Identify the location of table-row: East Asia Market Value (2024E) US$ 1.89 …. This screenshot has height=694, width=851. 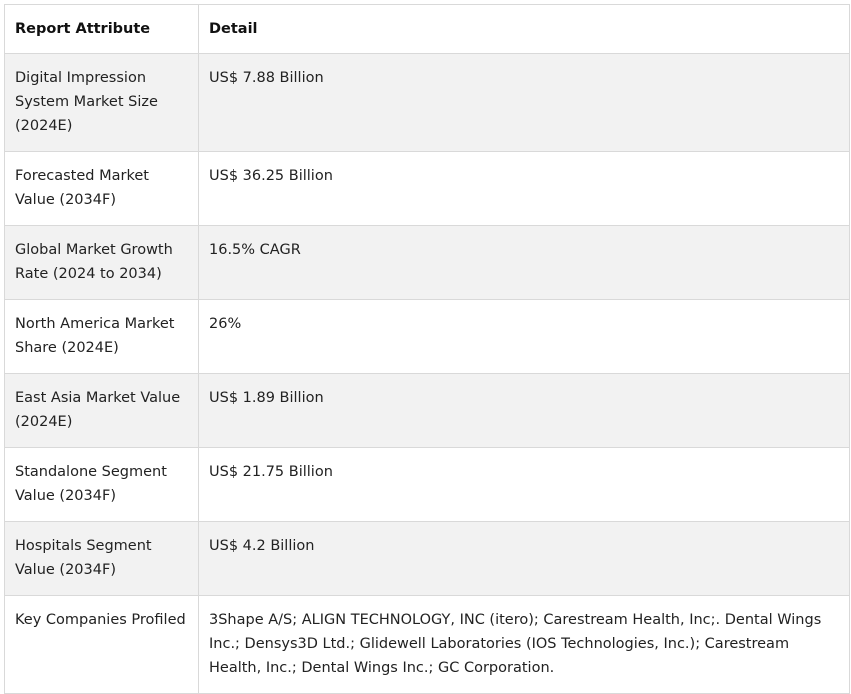
(427, 410).